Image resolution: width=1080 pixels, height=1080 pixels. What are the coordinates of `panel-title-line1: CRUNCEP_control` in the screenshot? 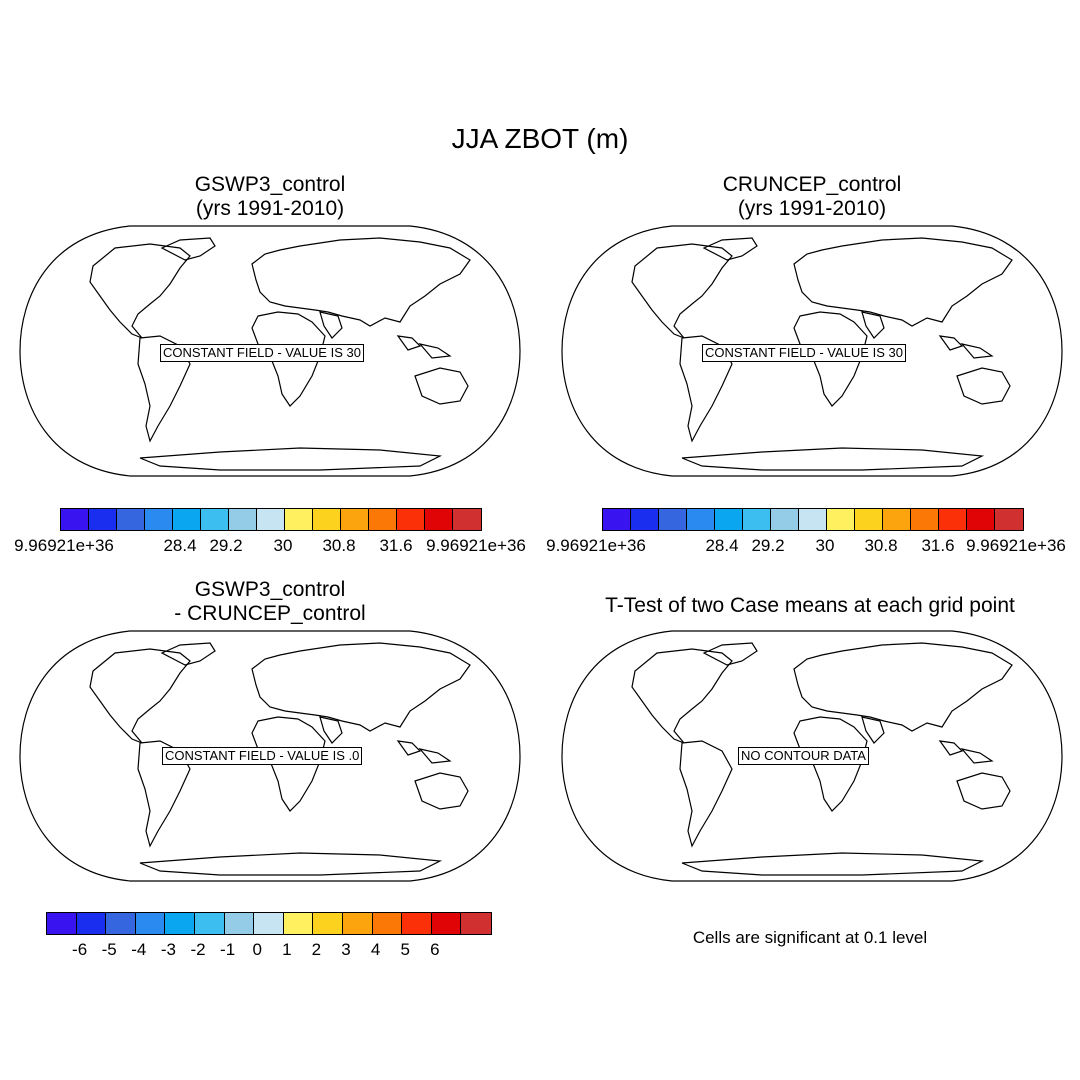 It's located at (812, 184).